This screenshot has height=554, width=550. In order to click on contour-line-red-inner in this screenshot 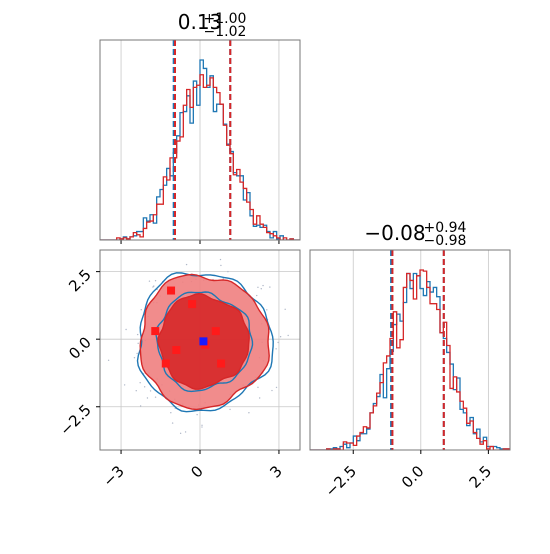, I will do `click(203, 341)`.